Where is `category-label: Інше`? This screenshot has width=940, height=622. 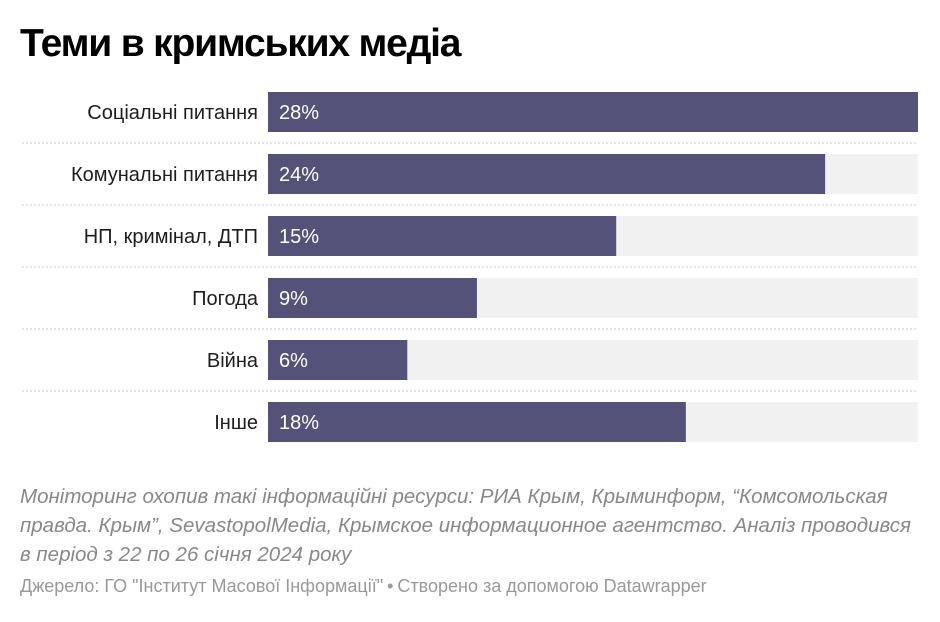 category-label: Інше is located at coordinates (236, 423).